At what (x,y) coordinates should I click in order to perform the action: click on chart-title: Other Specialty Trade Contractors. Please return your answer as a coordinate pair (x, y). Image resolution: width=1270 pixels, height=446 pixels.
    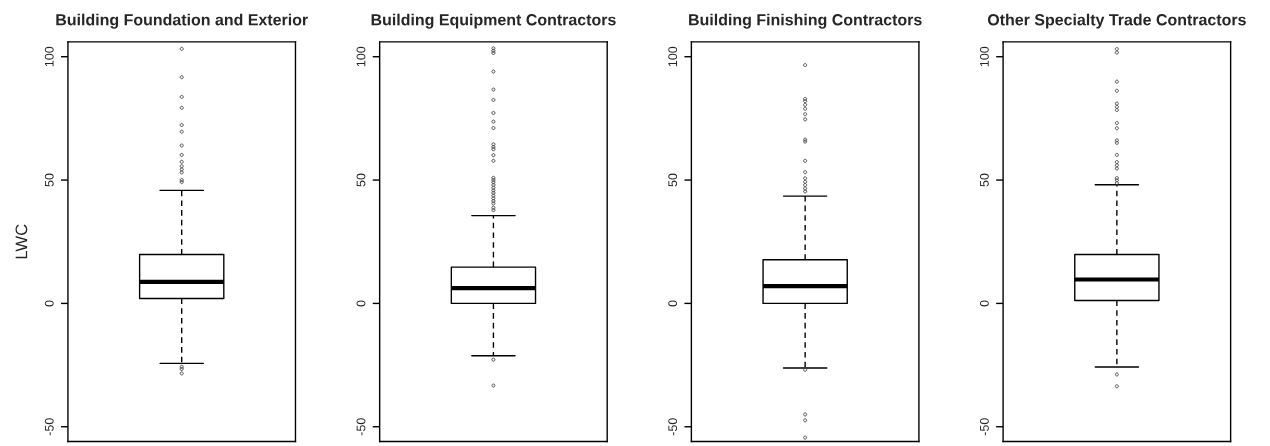
    Looking at the image, I should click on (1116, 21).